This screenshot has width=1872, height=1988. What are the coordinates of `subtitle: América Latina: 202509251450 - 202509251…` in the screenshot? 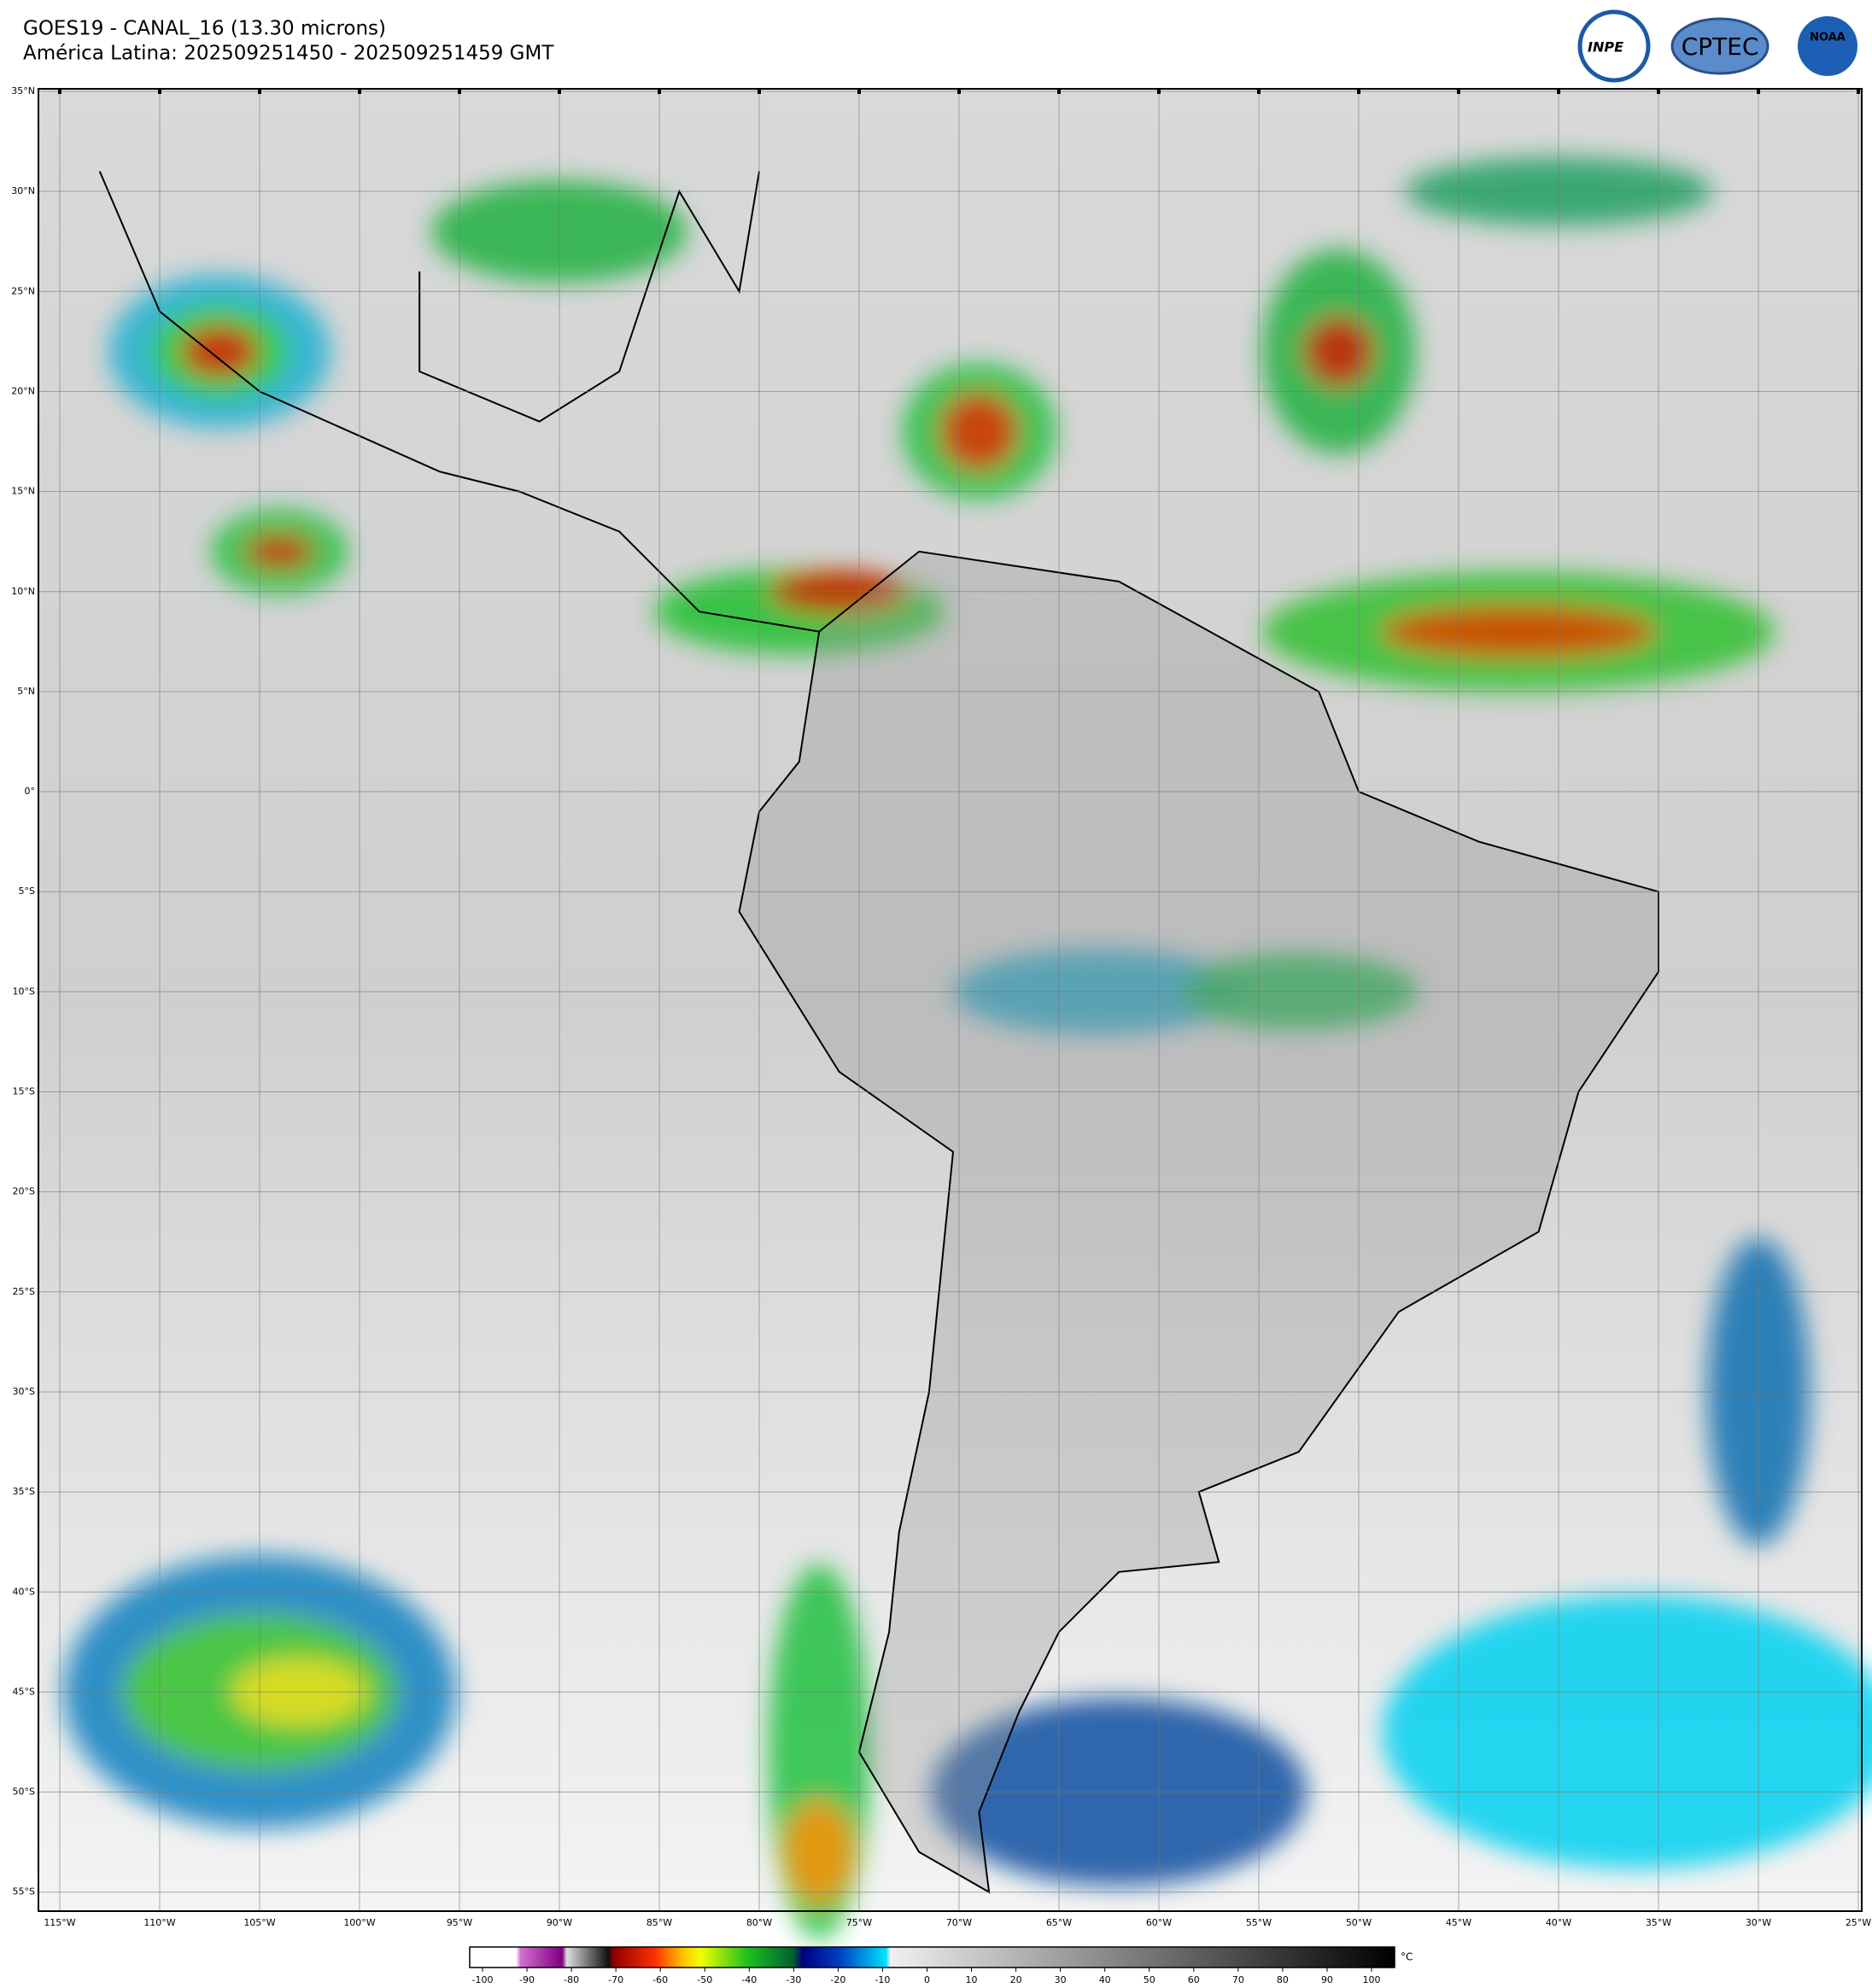 It's located at (288, 54).